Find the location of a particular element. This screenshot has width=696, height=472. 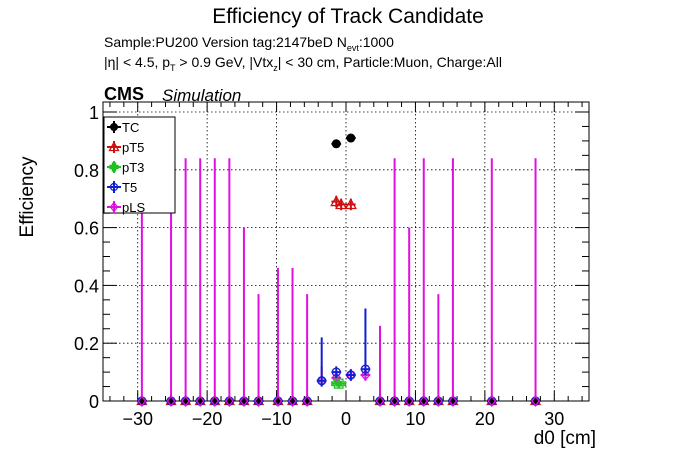

legend-t5-label: T5 is located at coordinates (129, 187).